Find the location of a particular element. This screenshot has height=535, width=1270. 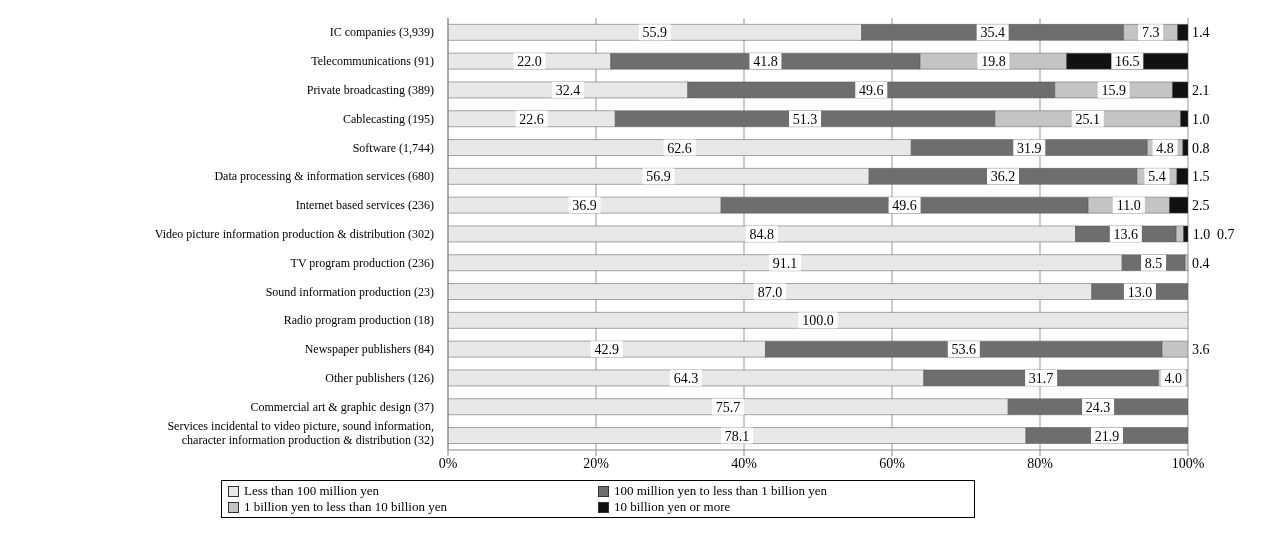

data-label: 0.8 is located at coordinates (1201, 148).